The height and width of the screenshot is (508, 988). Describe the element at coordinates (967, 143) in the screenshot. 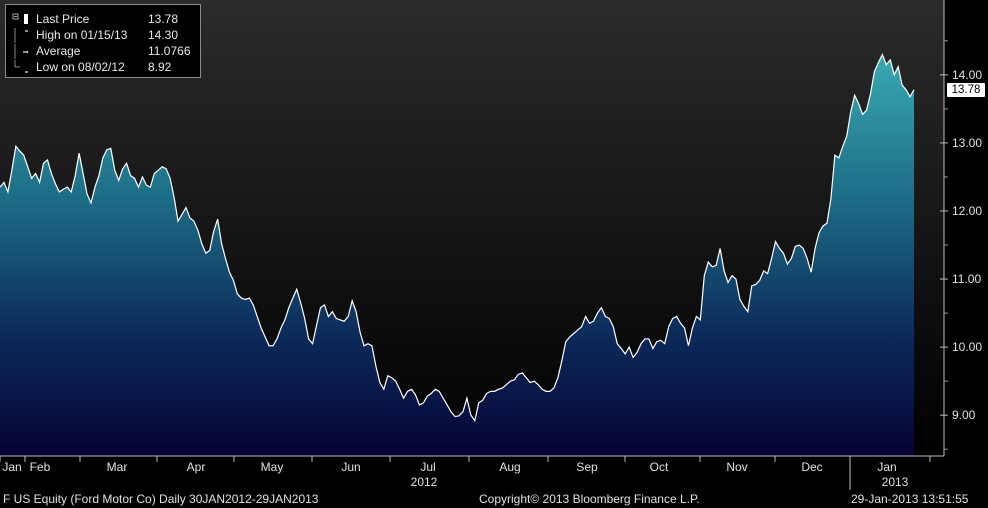

I see `y-tick-label: 13.00` at that location.